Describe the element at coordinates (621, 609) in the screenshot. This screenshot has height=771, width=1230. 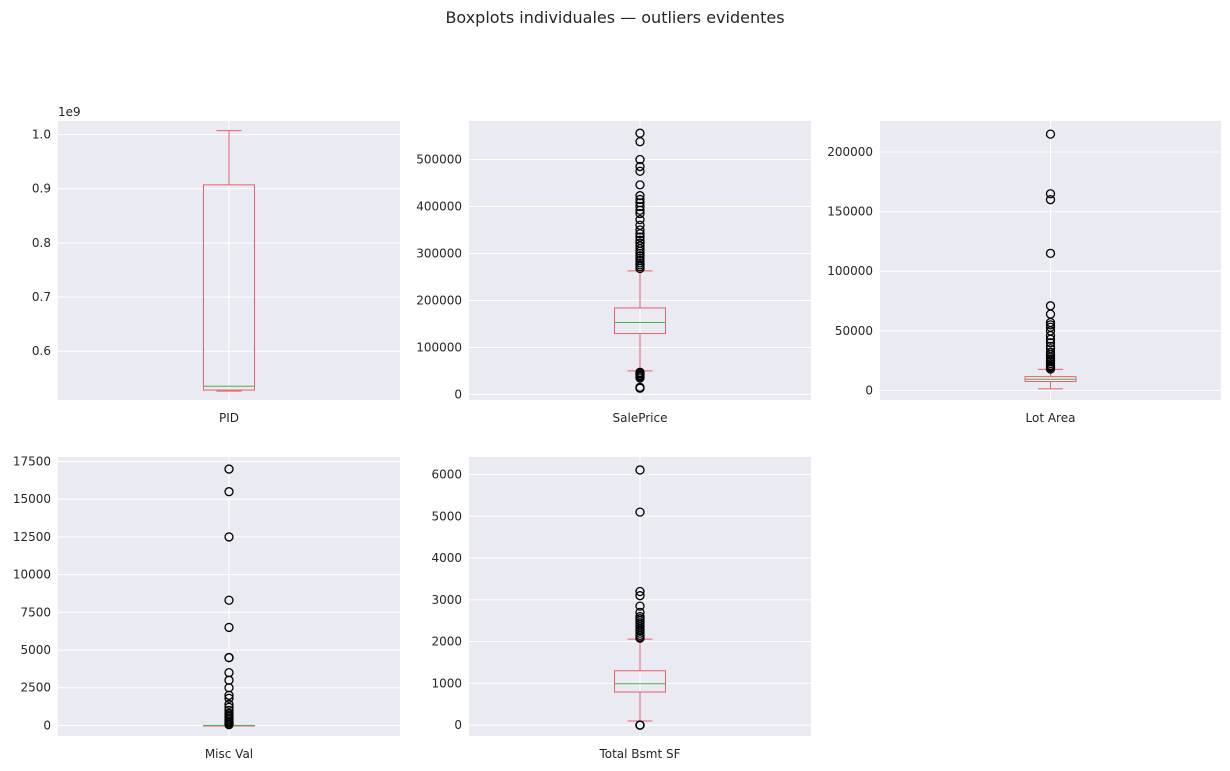
I see `subplot-total-bsmt-sf: 0 1000 2000 3000 4000 5000 6000 Total Bsmt SF` at that location.